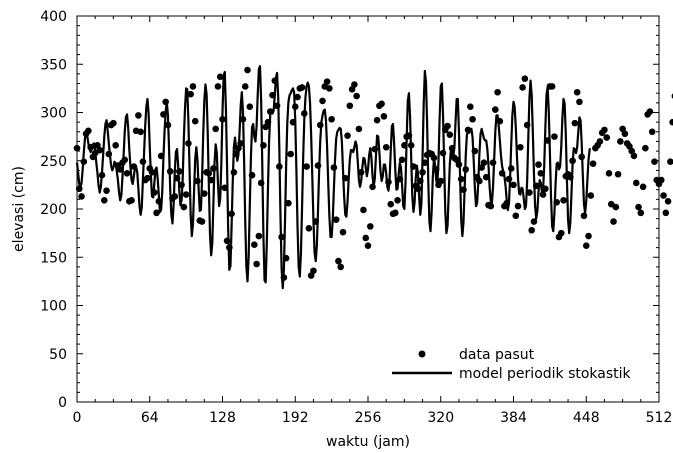  I want to click on x-axis-label: waktu (jam), so click(368, 442).